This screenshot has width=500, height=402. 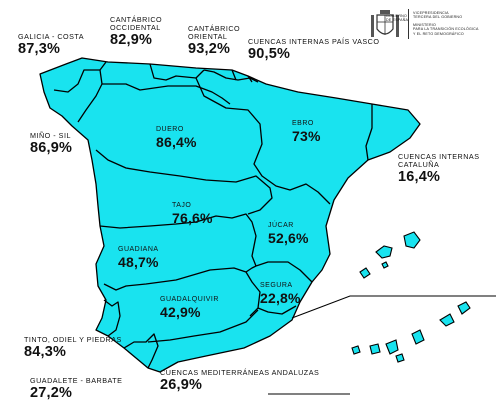 I want to click on coat-of-arms-icon, so click(x=385, y=23).